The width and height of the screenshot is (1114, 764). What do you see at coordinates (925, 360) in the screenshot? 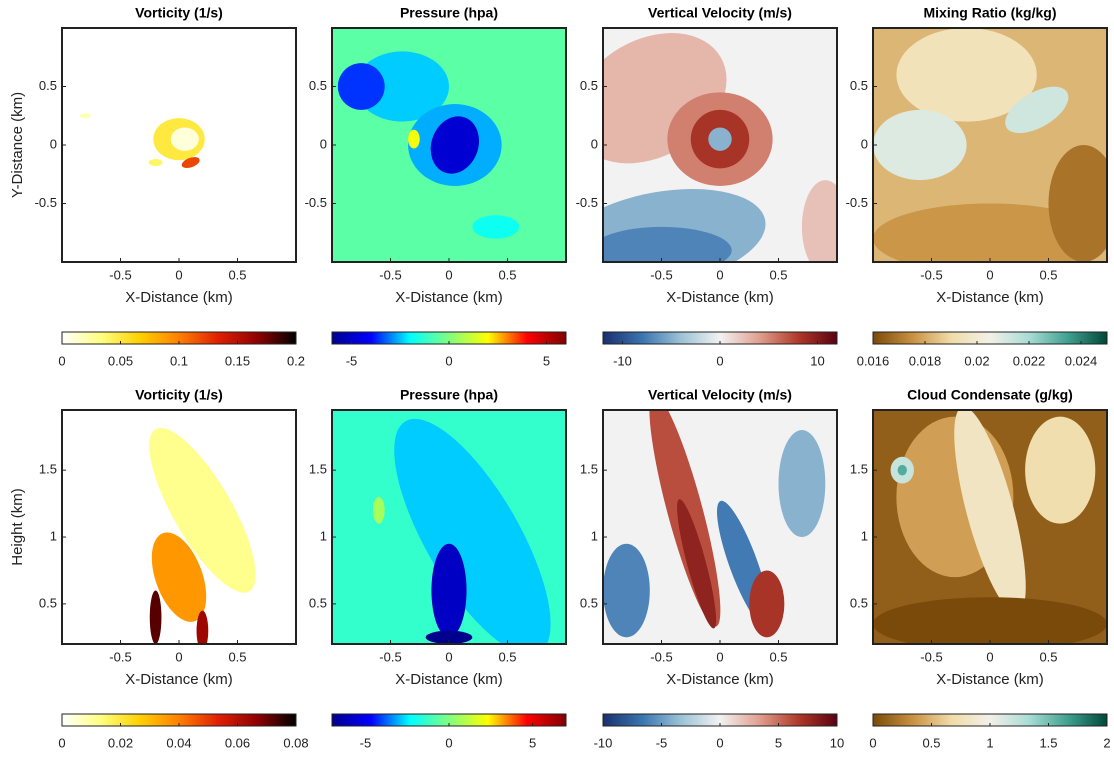
I see `colorbar-tick-label: 0.018` at bounding box center [925, 360].